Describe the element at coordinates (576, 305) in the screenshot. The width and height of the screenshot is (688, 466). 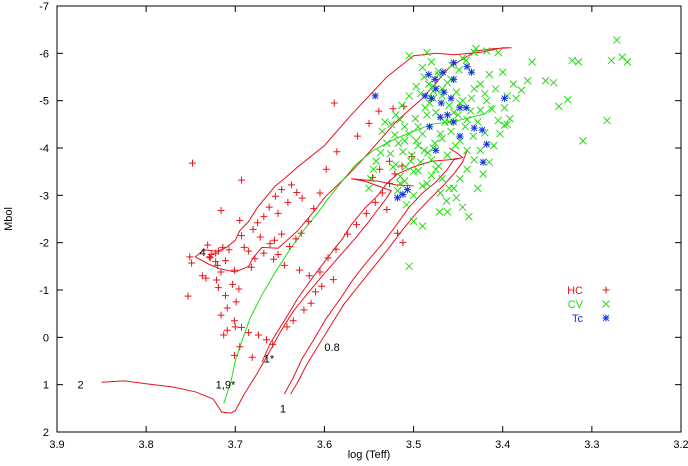
I see `legend-label: CV` at that location.